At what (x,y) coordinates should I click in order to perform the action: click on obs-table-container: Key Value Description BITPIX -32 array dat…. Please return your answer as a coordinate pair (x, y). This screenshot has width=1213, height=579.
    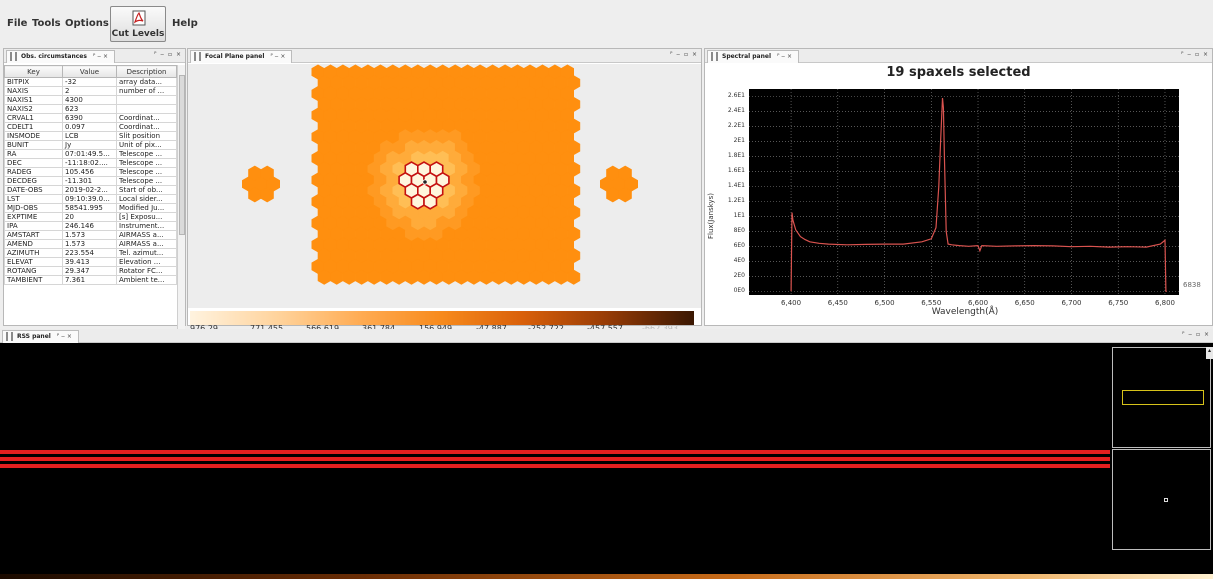
    Looking at the image, I should click on (94, 219).